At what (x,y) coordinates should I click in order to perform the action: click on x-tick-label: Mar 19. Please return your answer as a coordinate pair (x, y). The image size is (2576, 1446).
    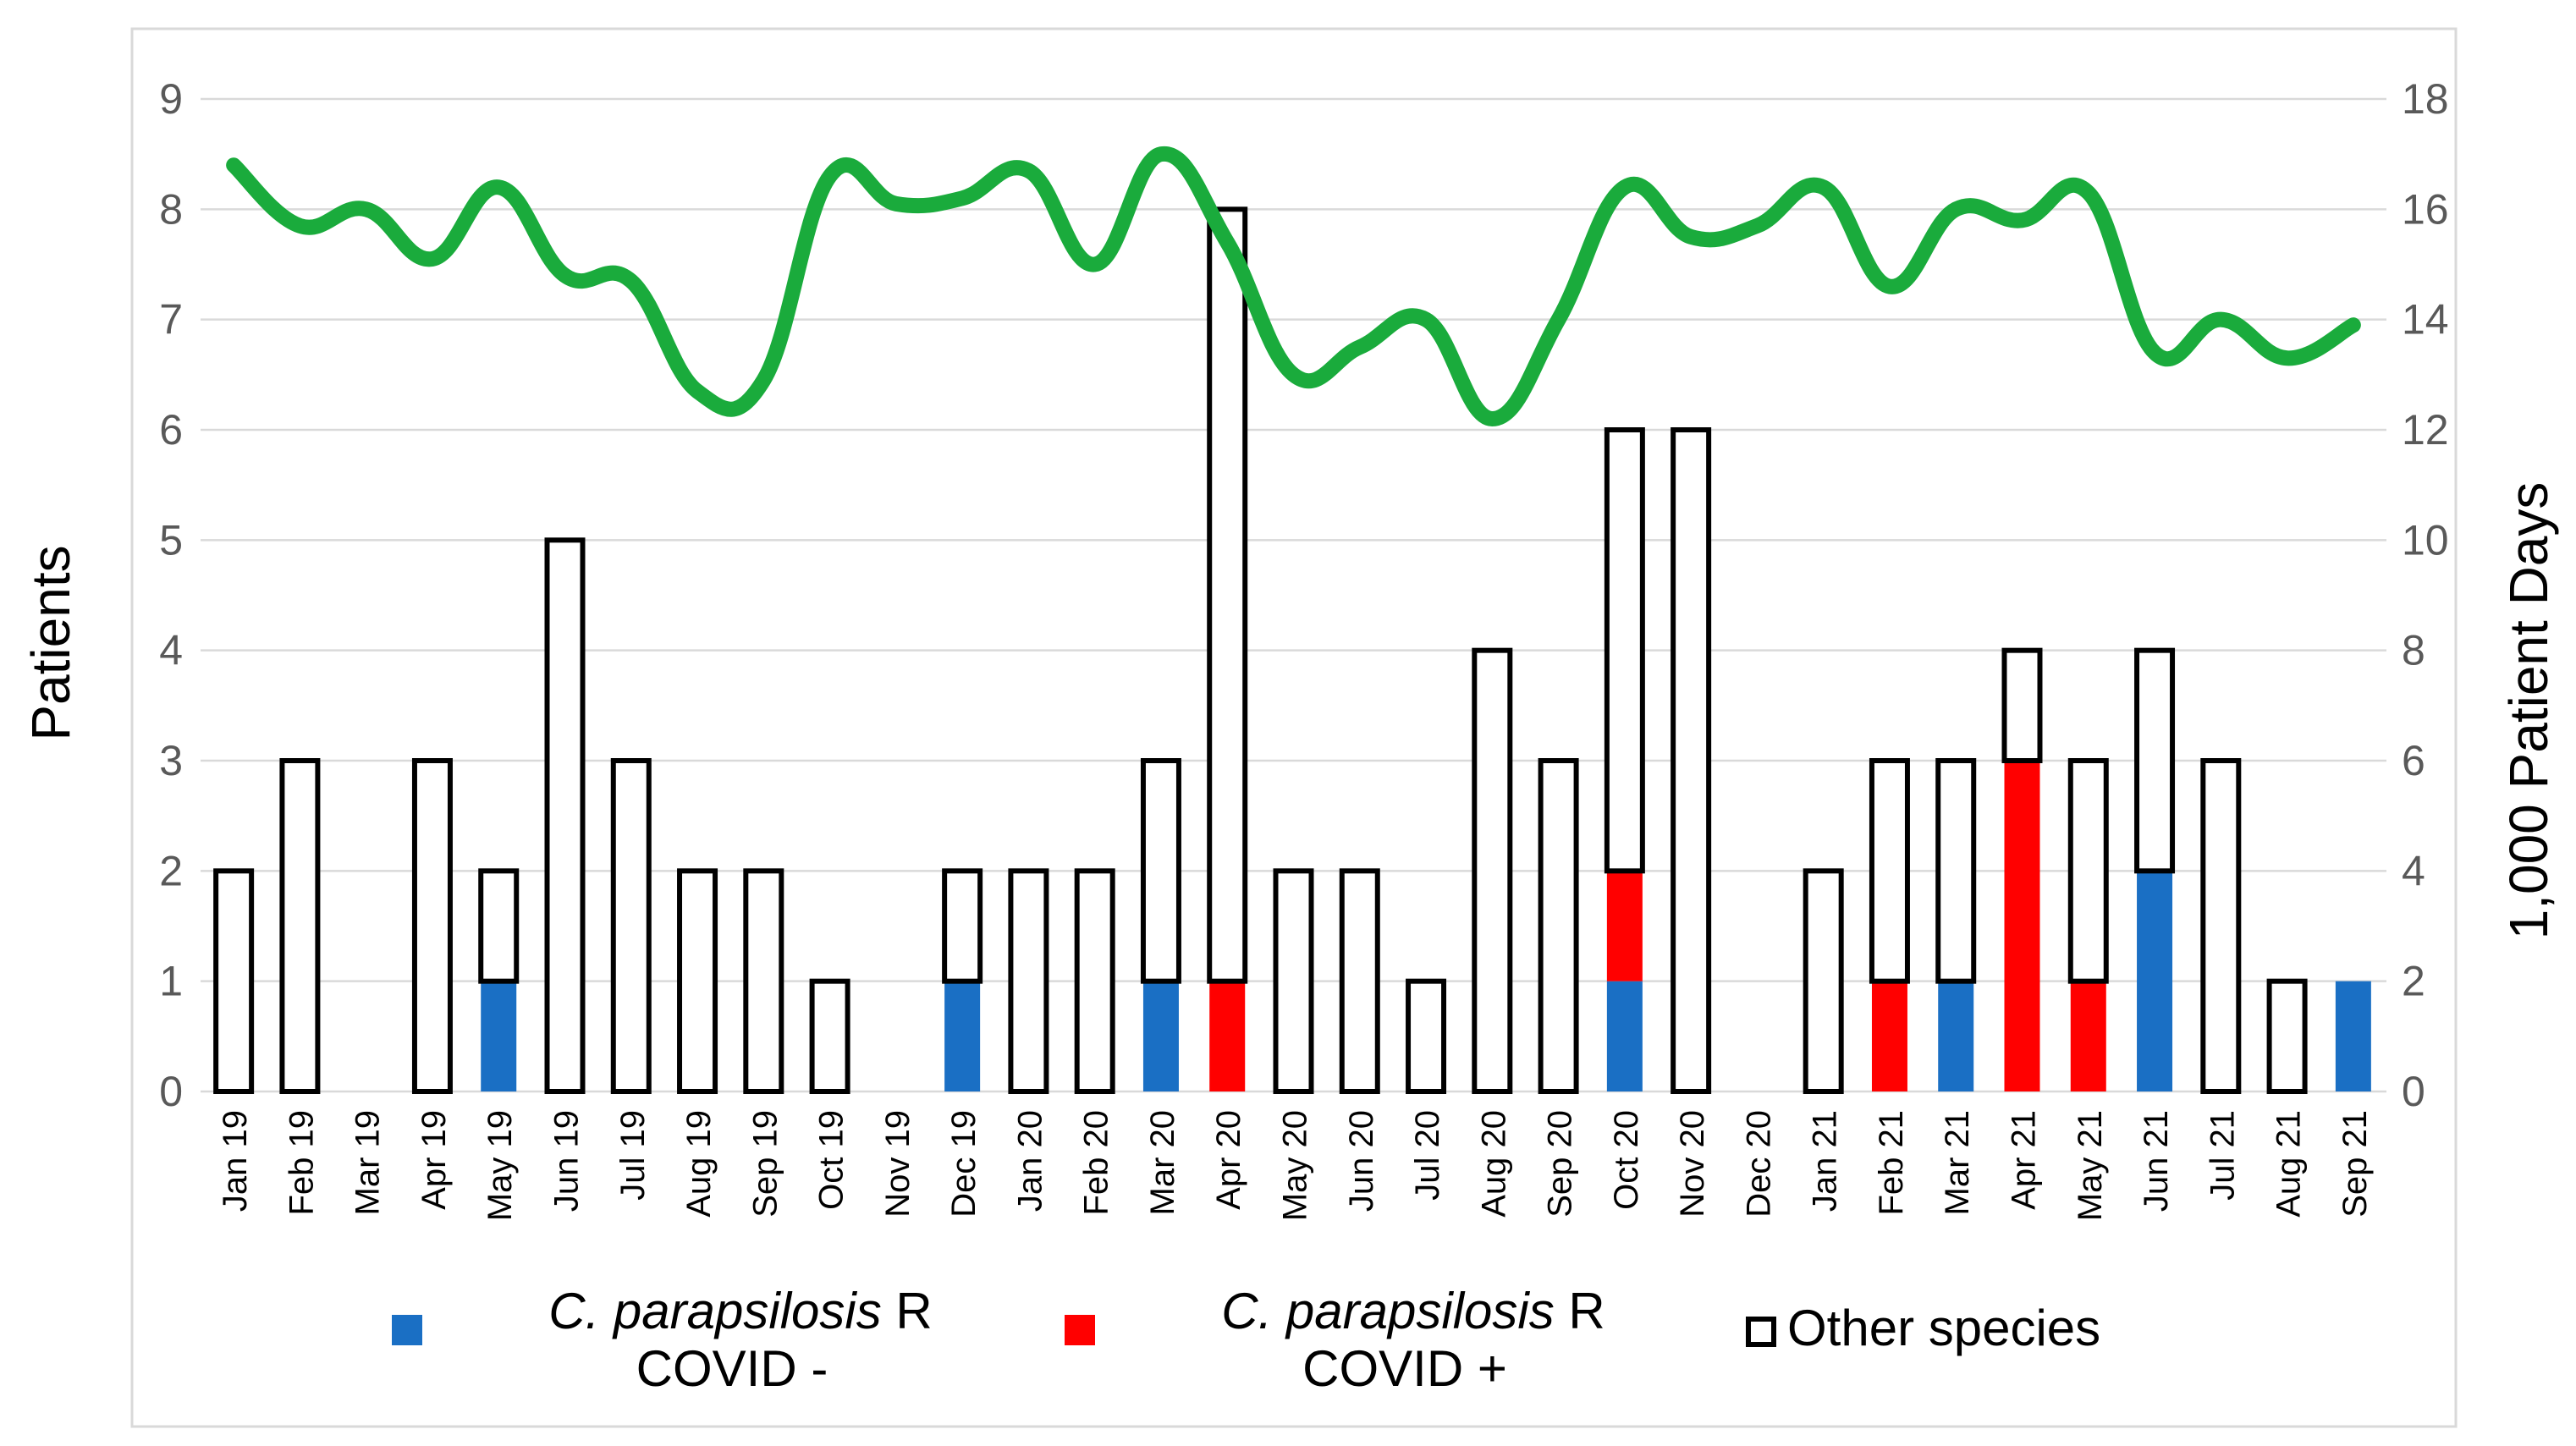
    Looking at the image, I should click on (368, 1163).